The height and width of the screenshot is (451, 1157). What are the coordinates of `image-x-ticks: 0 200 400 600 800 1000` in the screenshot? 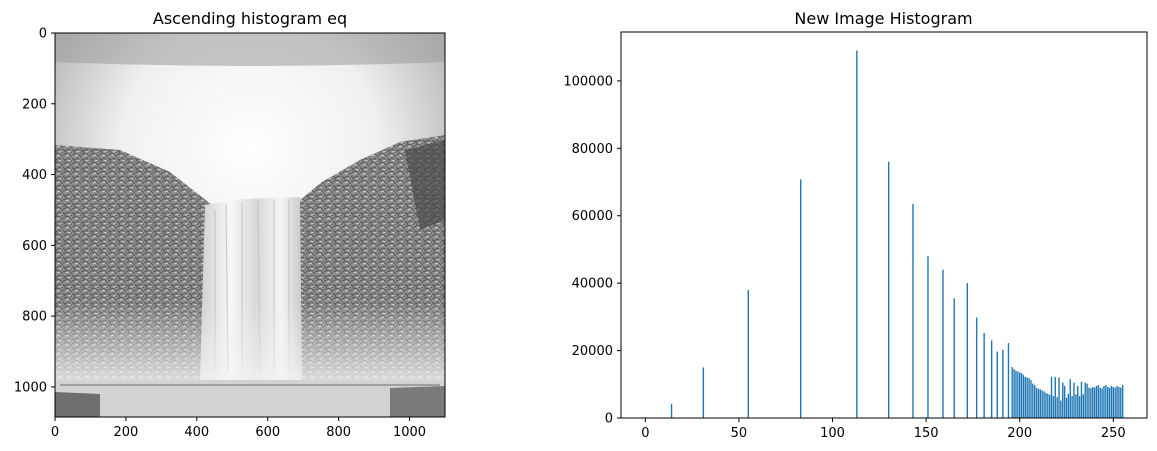 It's located at (238, 428).